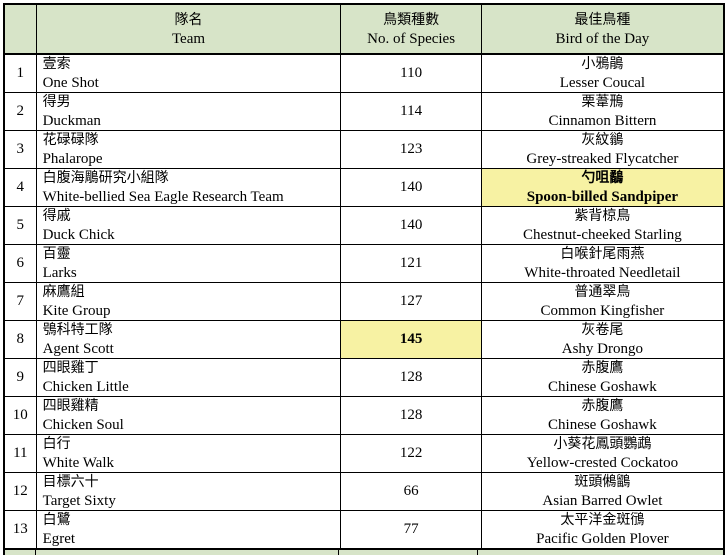 The image size is (728, 555). I want to click on rank-cell: 4, so click(20, 187).